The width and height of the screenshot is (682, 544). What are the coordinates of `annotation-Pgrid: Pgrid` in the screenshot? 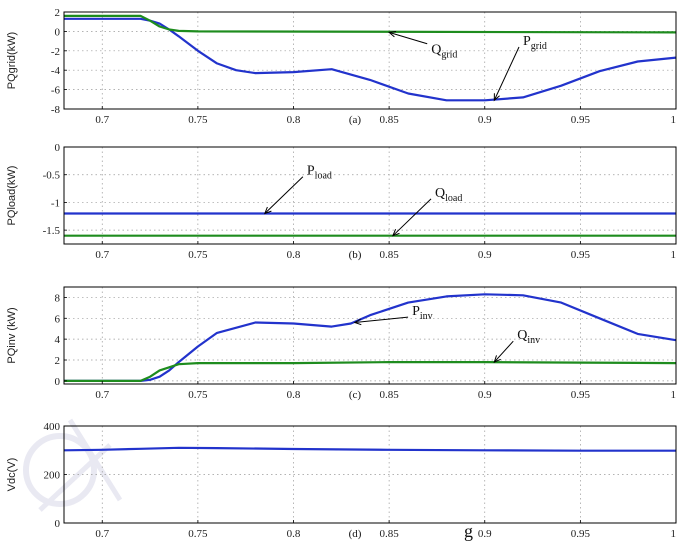 It's located at (520, 68).